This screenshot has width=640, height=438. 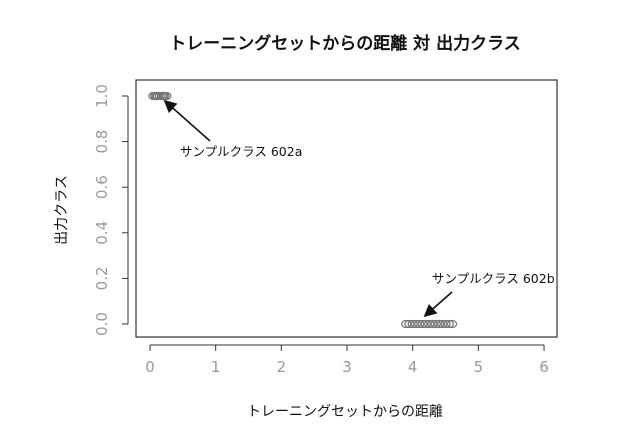 I want to click on y-tick-label: 0.6, so click(x=102, y=187).